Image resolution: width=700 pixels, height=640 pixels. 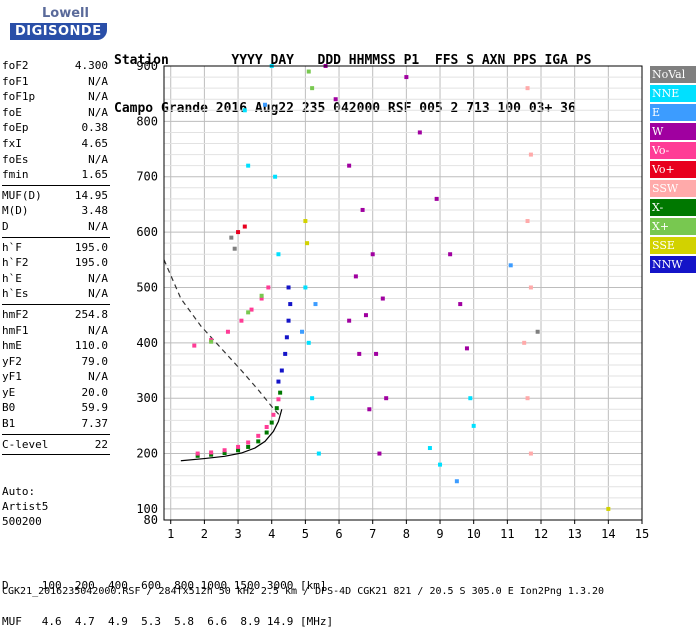 I want to click on param-name: hmF2, so click(x=15, y=314).